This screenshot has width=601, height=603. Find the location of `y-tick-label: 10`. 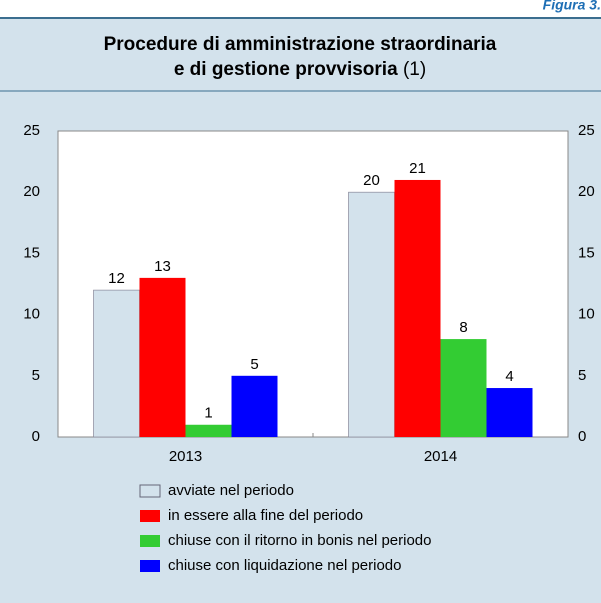

y-tick-label: 10 is located at coordinates (31, 314).